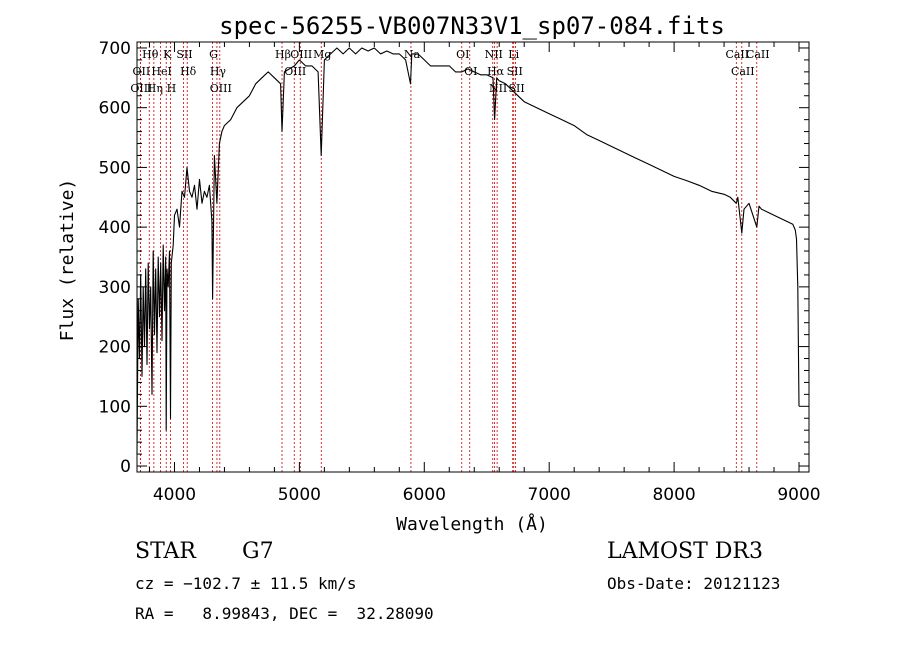 This screenshot has height=649, width=900. I want to click on object-class: STAR, so click(165, 551).